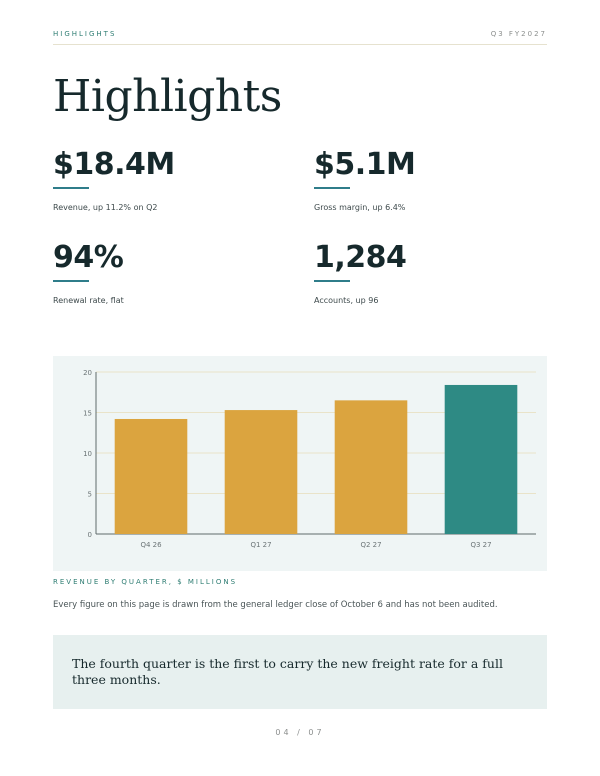 Image resolution: width=600 pixels, height=776 pixels. What do you see at coordinates (167, 96) in the screenshot?
I see `page-title: Highlights` at bounding box center [167, 96].